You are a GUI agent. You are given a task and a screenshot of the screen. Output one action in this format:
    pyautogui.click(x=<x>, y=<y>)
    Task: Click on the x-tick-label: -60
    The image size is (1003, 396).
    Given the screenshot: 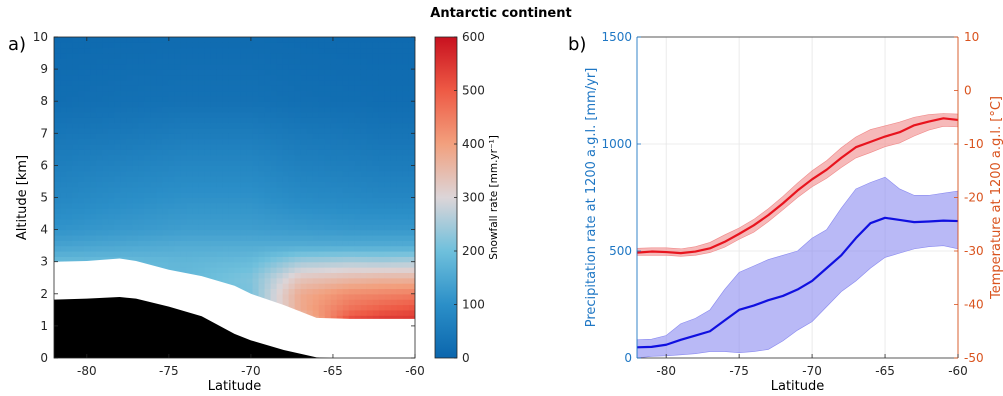 What is the action you would take?
    pyautogui.click(x=958, y=371)
    